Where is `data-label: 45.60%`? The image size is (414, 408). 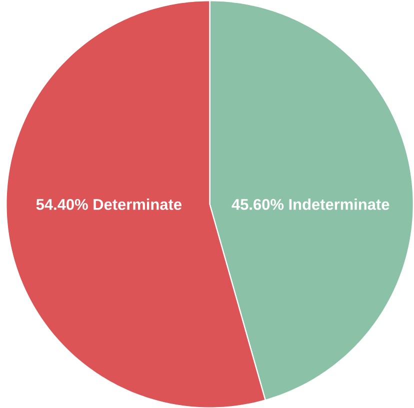 data-label: 45.60% is located at coordinates (258, 204).